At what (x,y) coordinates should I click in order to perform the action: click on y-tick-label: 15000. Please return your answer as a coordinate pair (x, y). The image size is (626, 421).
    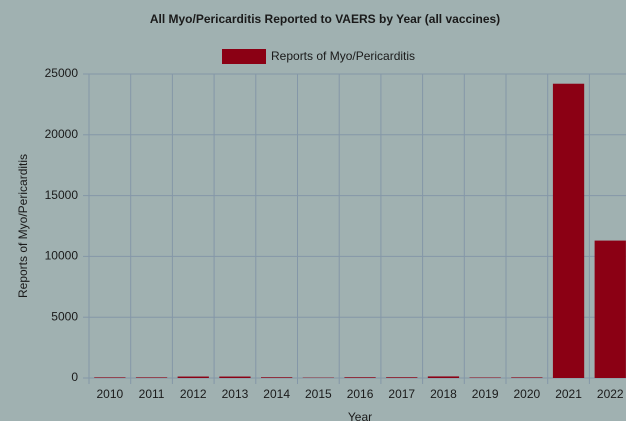
    Looking at the image, I should click on (62, 195).